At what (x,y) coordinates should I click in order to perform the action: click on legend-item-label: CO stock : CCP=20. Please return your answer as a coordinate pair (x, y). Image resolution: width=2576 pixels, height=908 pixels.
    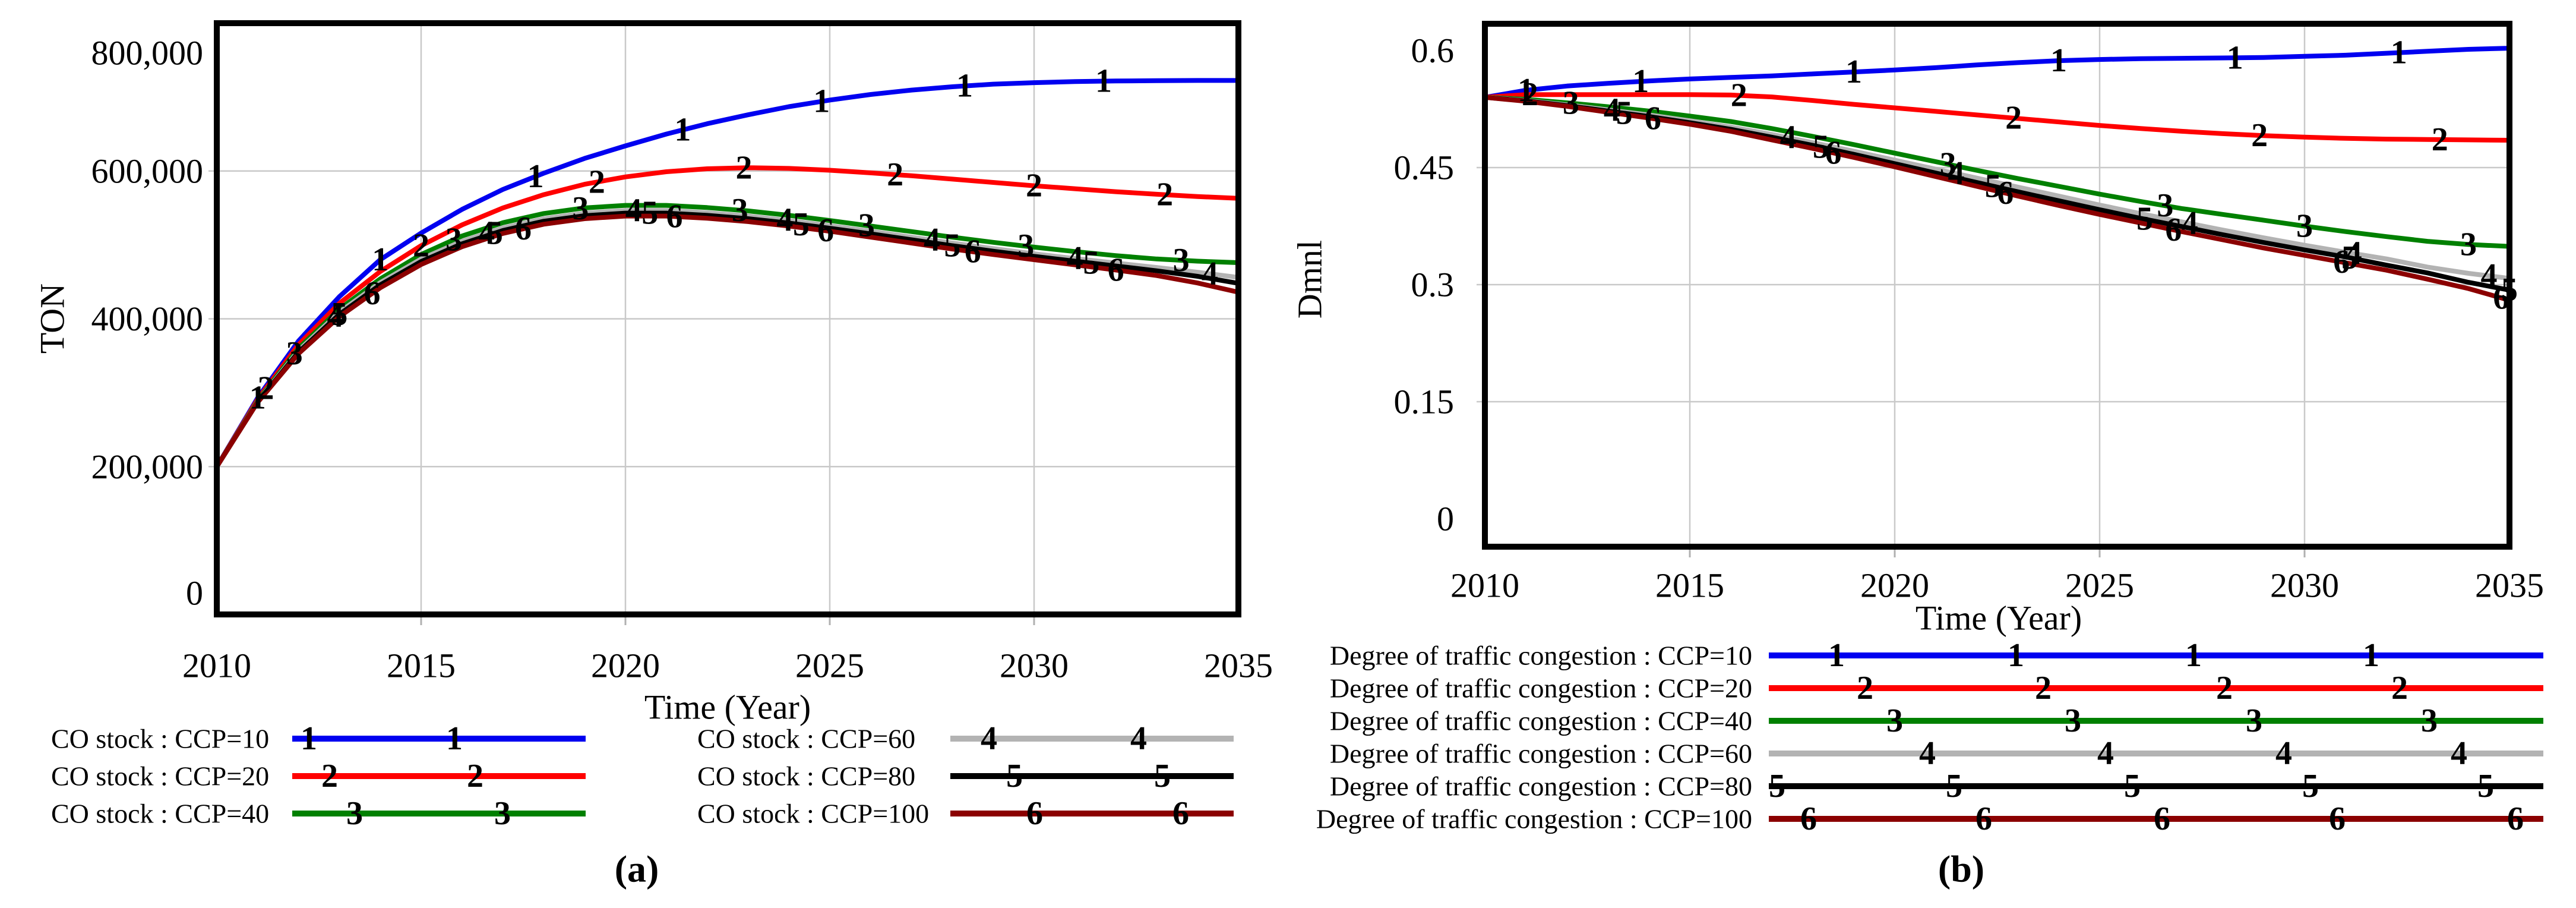
    Looking at the image, I should click on (160, 776).